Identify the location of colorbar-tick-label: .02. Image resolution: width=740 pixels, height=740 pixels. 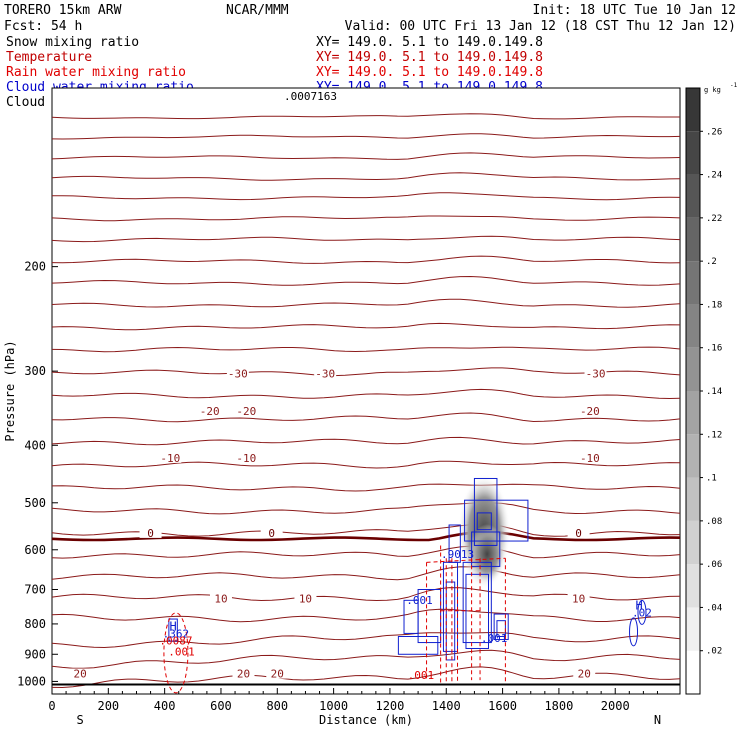
(714, 652).